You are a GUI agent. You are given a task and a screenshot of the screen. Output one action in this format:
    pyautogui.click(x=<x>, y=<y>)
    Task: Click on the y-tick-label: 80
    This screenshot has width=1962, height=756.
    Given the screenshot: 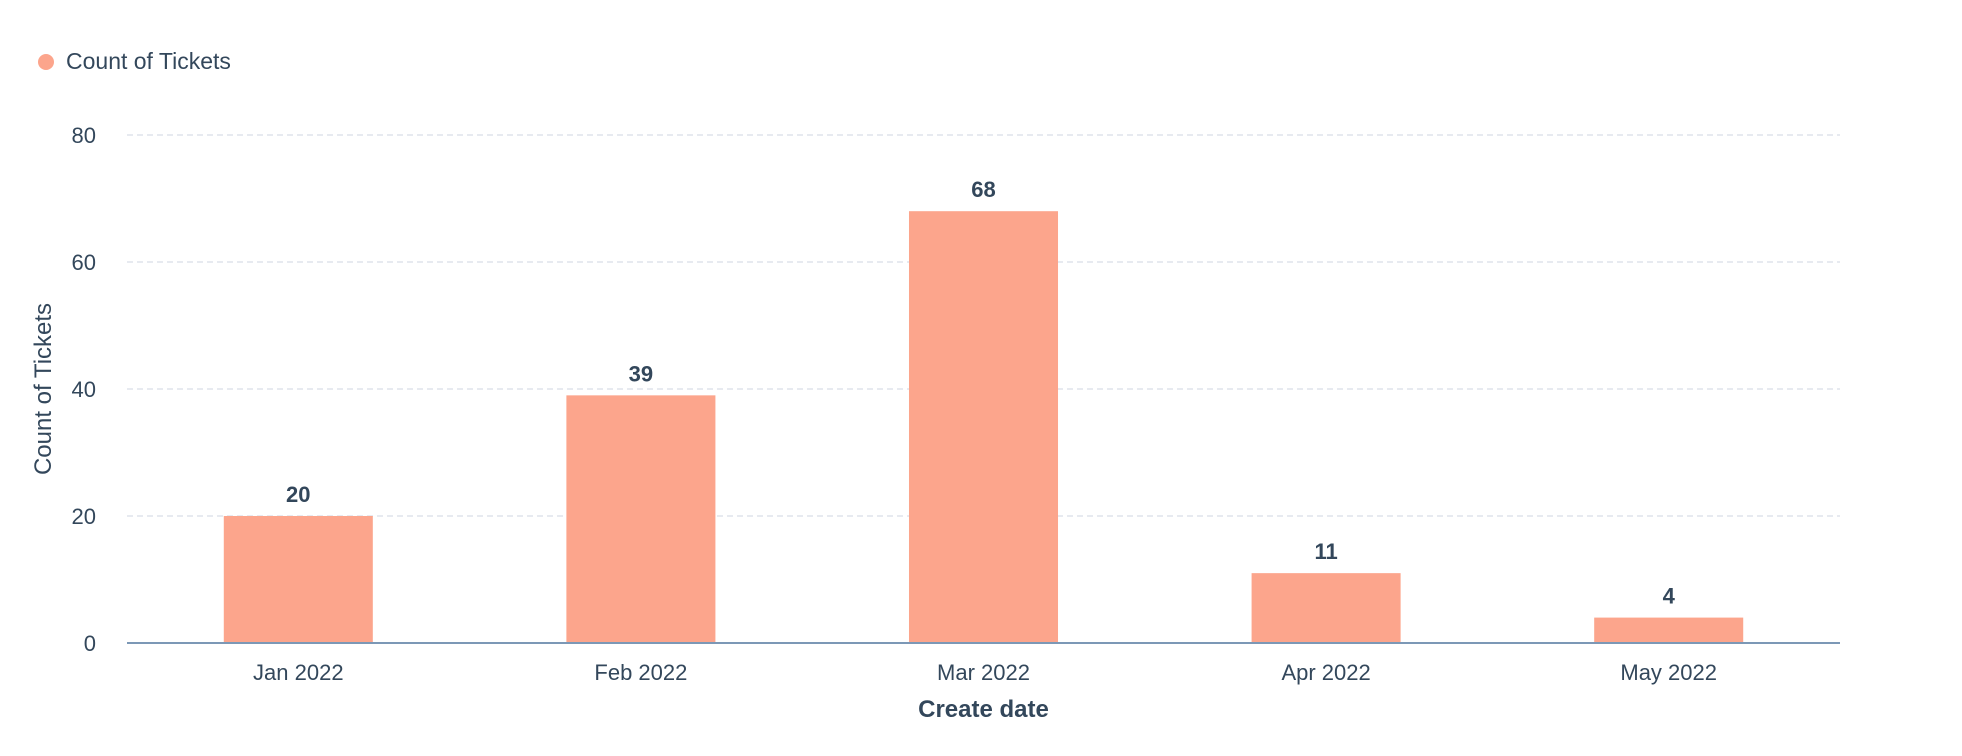 What is the action you would take?
    pyautogui.click(x=84, y=135)
    